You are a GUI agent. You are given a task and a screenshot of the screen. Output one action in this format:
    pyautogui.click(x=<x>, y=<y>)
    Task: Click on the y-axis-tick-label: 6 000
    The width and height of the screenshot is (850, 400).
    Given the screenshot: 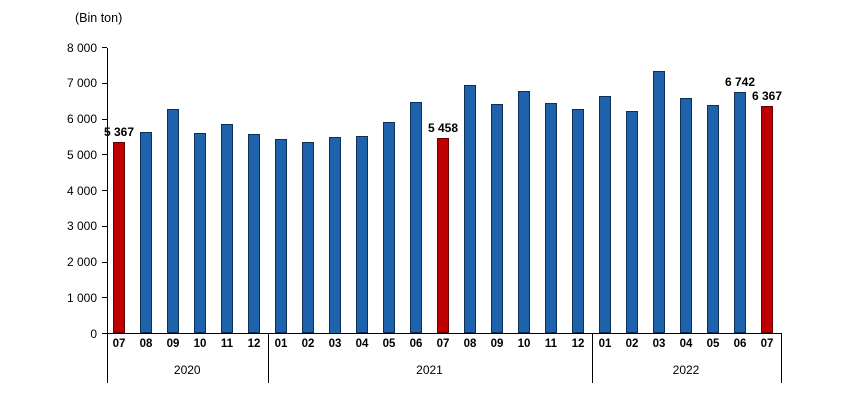 What is the action you would take?
    pyautogui.click(x=81, y=119)
    